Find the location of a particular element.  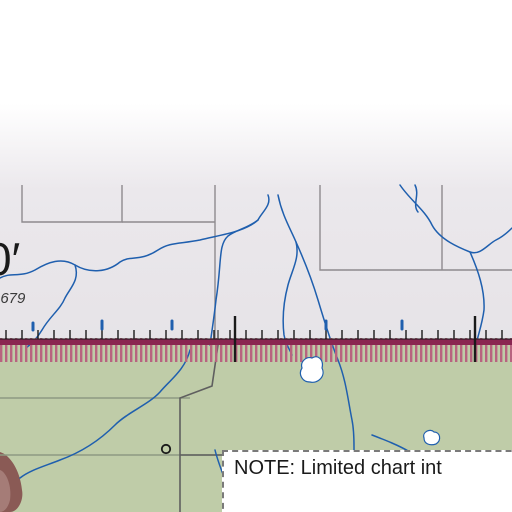

elevation-label: 1679 is located at coordinates (13, 298).